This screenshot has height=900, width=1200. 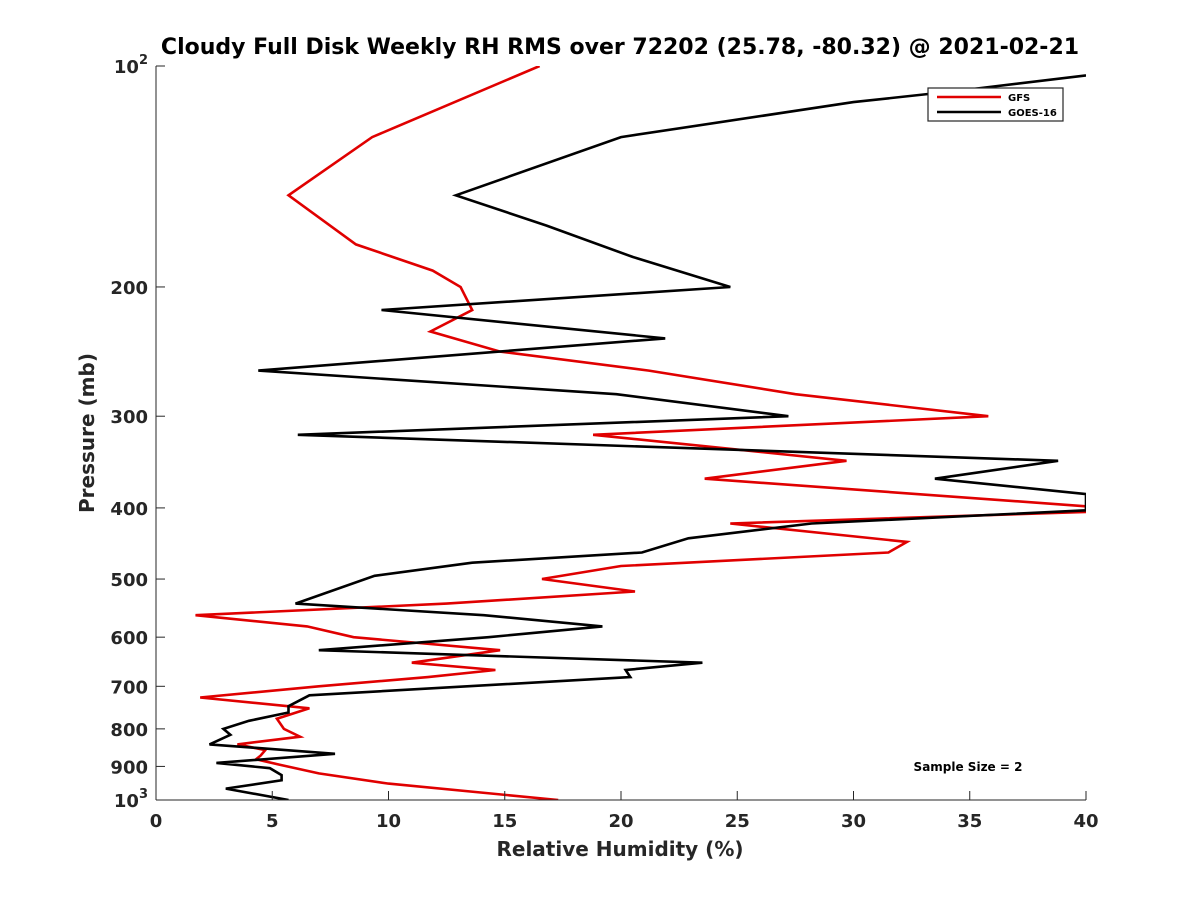 What do you see at coordinates (619, 849) in the screenshot?
I see `x-axis-label: Relative Humidity (%)` at bounding box center [619, 849].